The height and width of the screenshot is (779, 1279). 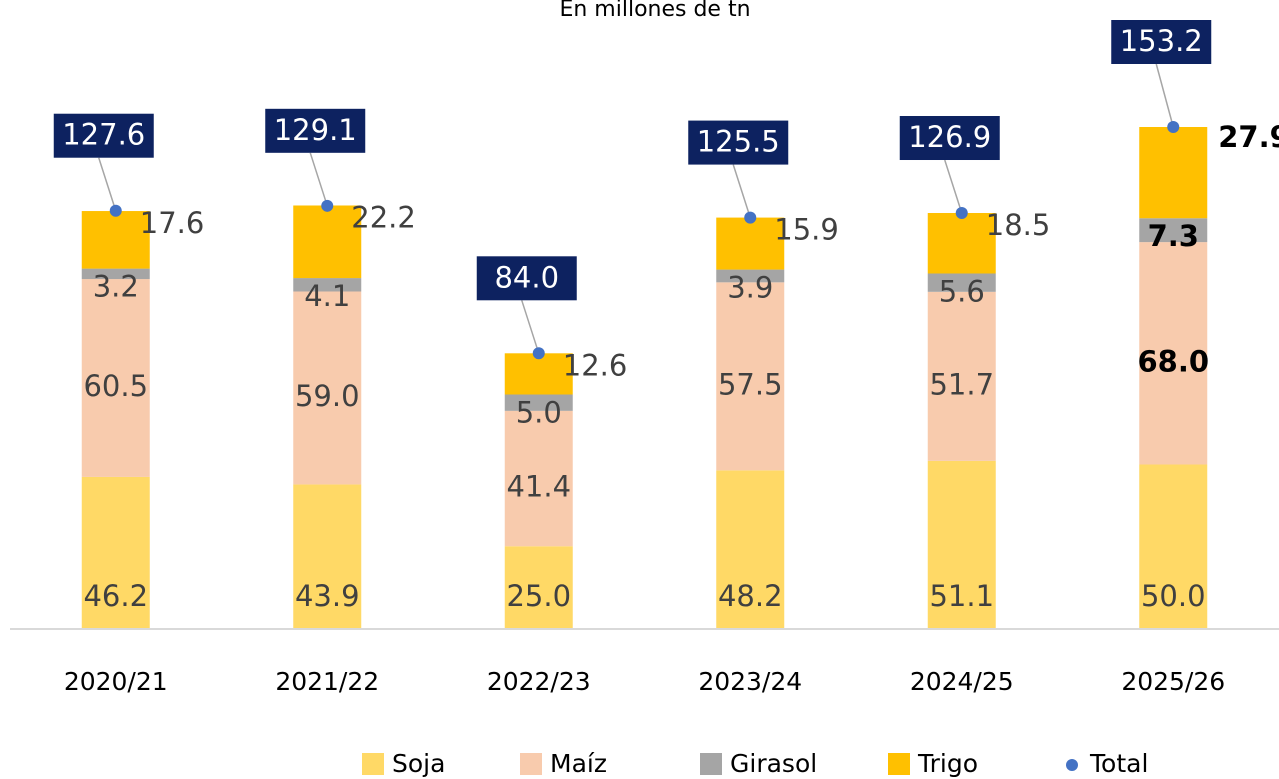 I want to click on legend-label: Maíz, so click(x=578, y=763).